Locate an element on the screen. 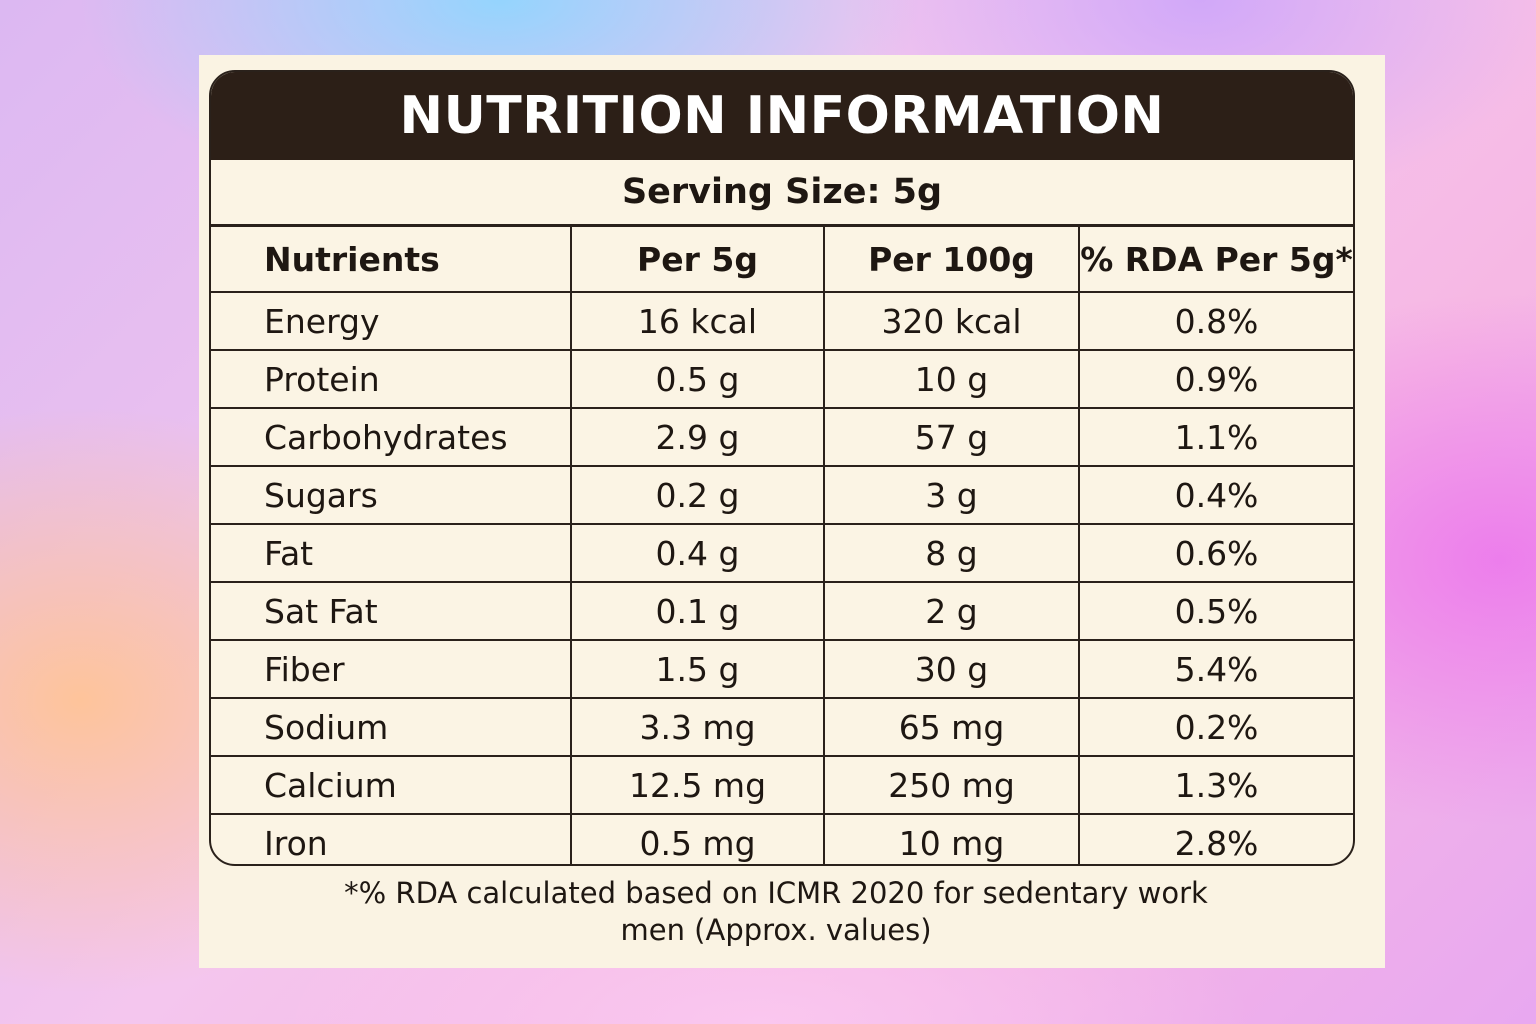  table-row: Sat Fat 0.1 g 2 g 0.5% is located at coordinates (782, 611).